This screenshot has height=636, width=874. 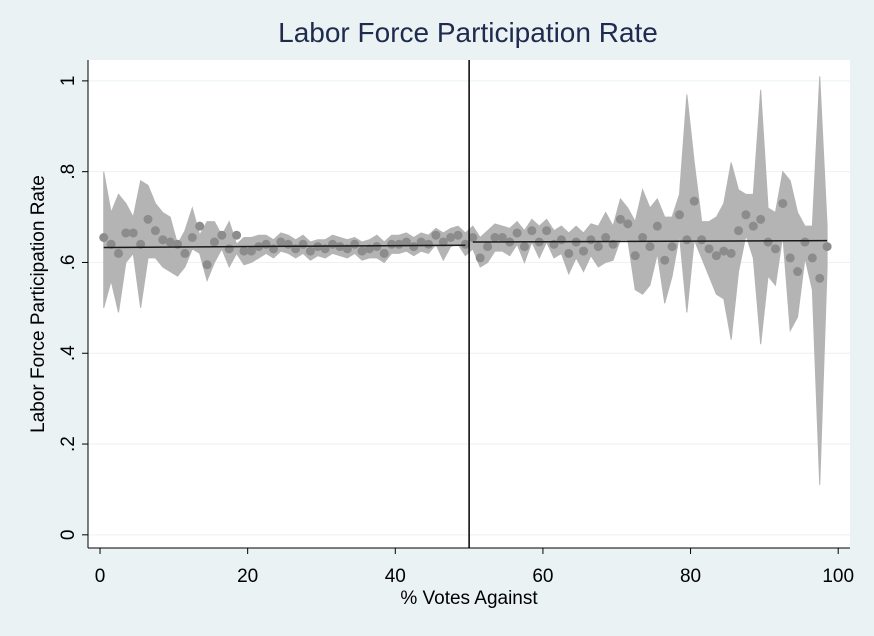 I want to click on x-tick-label: 0, so click(x=100, y=576).